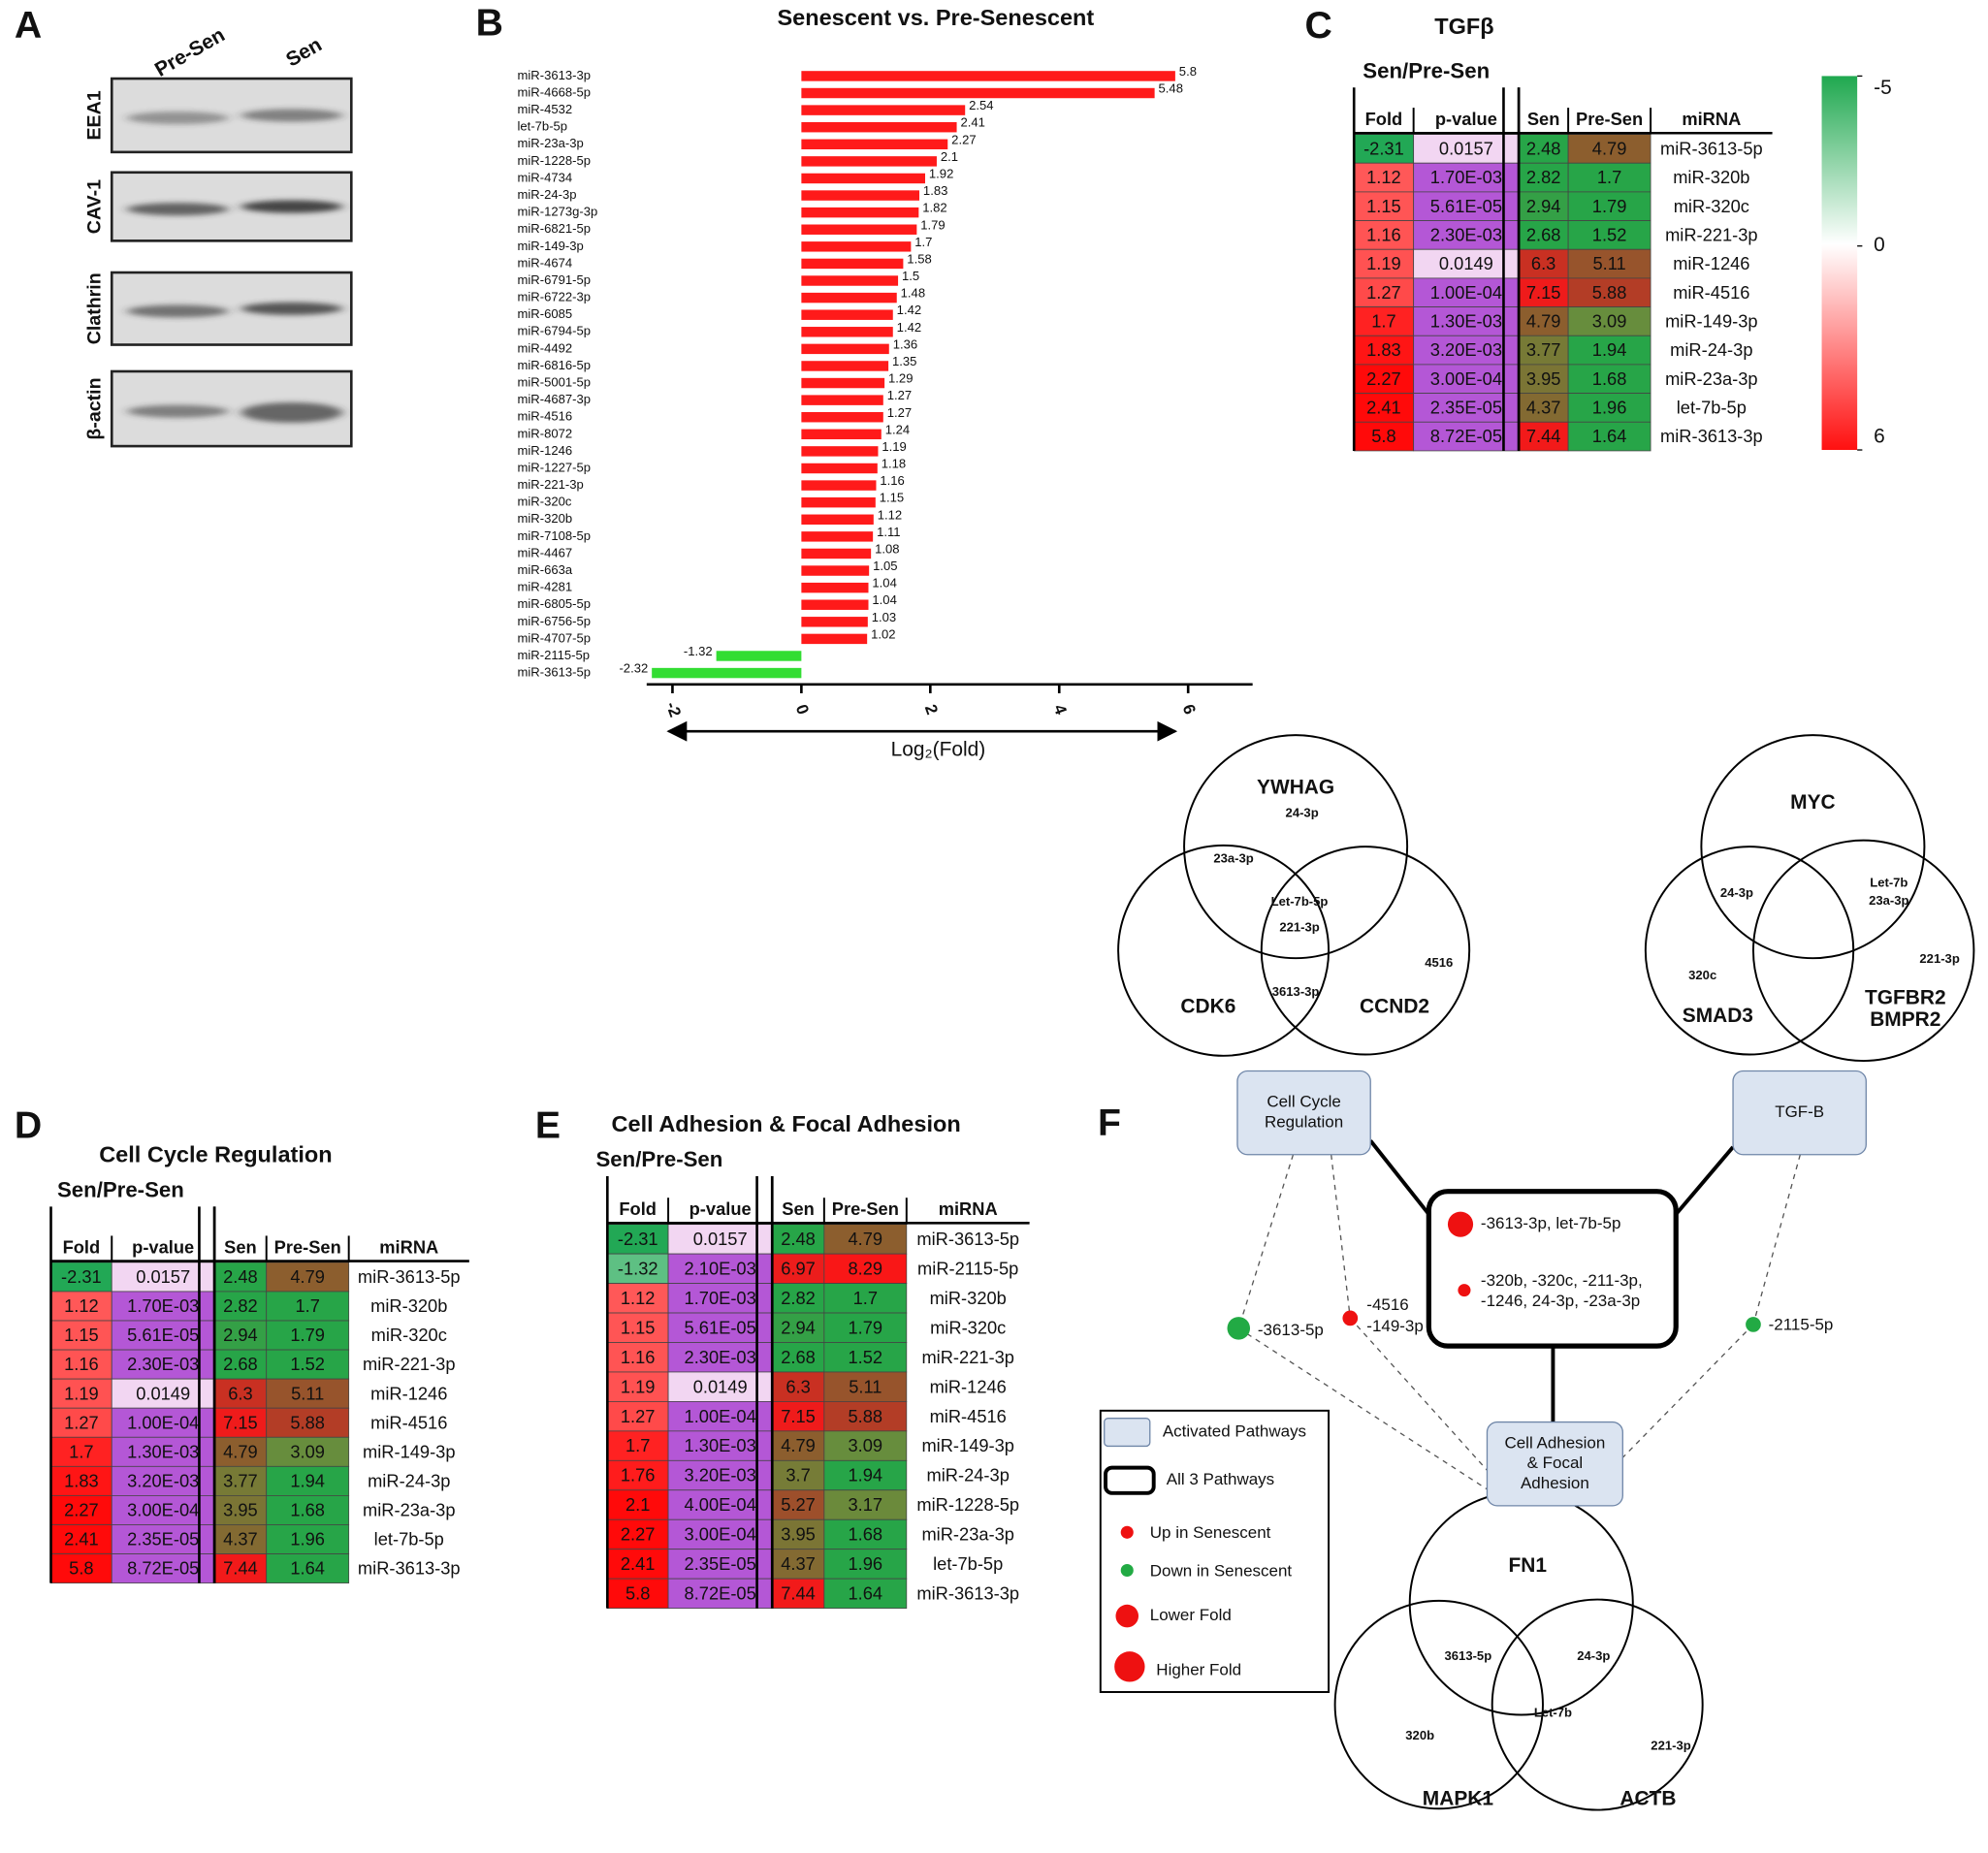  Describe the element at coordinates (932, 224) in the screenshot. I see `value-label: 1.79` at that location.